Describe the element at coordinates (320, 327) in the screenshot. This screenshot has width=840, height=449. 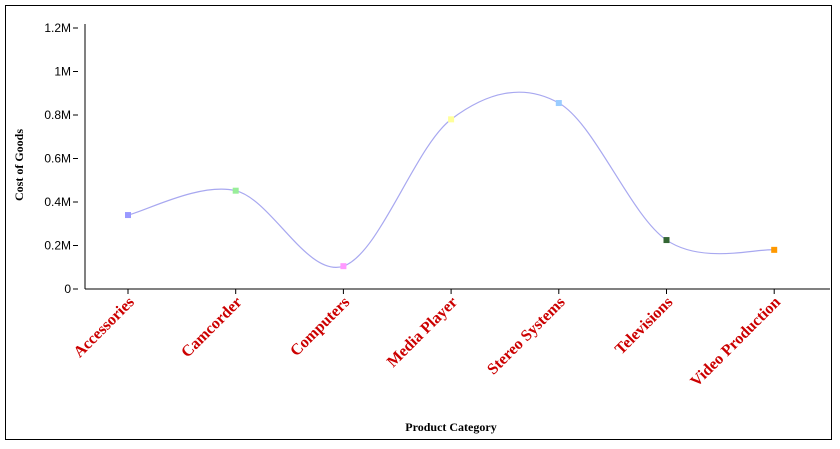
I see `x-tick-label: Computers` at that location.